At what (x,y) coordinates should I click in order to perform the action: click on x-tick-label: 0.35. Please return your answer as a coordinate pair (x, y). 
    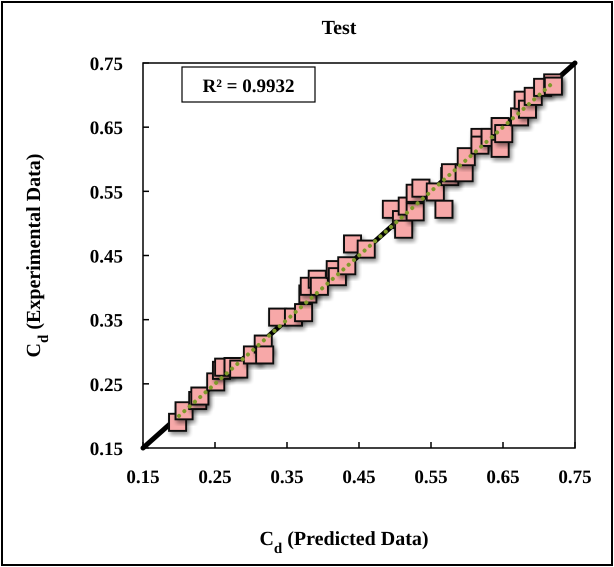
    Looking at the image, I should click on (287, 477).